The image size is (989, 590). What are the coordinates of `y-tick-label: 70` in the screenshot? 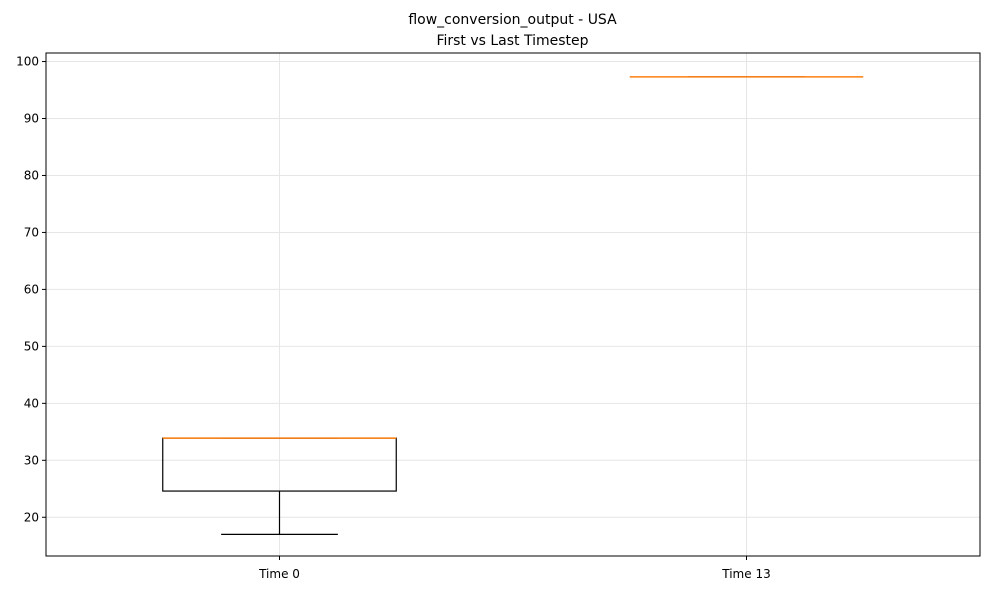 It's located at (31, 232).